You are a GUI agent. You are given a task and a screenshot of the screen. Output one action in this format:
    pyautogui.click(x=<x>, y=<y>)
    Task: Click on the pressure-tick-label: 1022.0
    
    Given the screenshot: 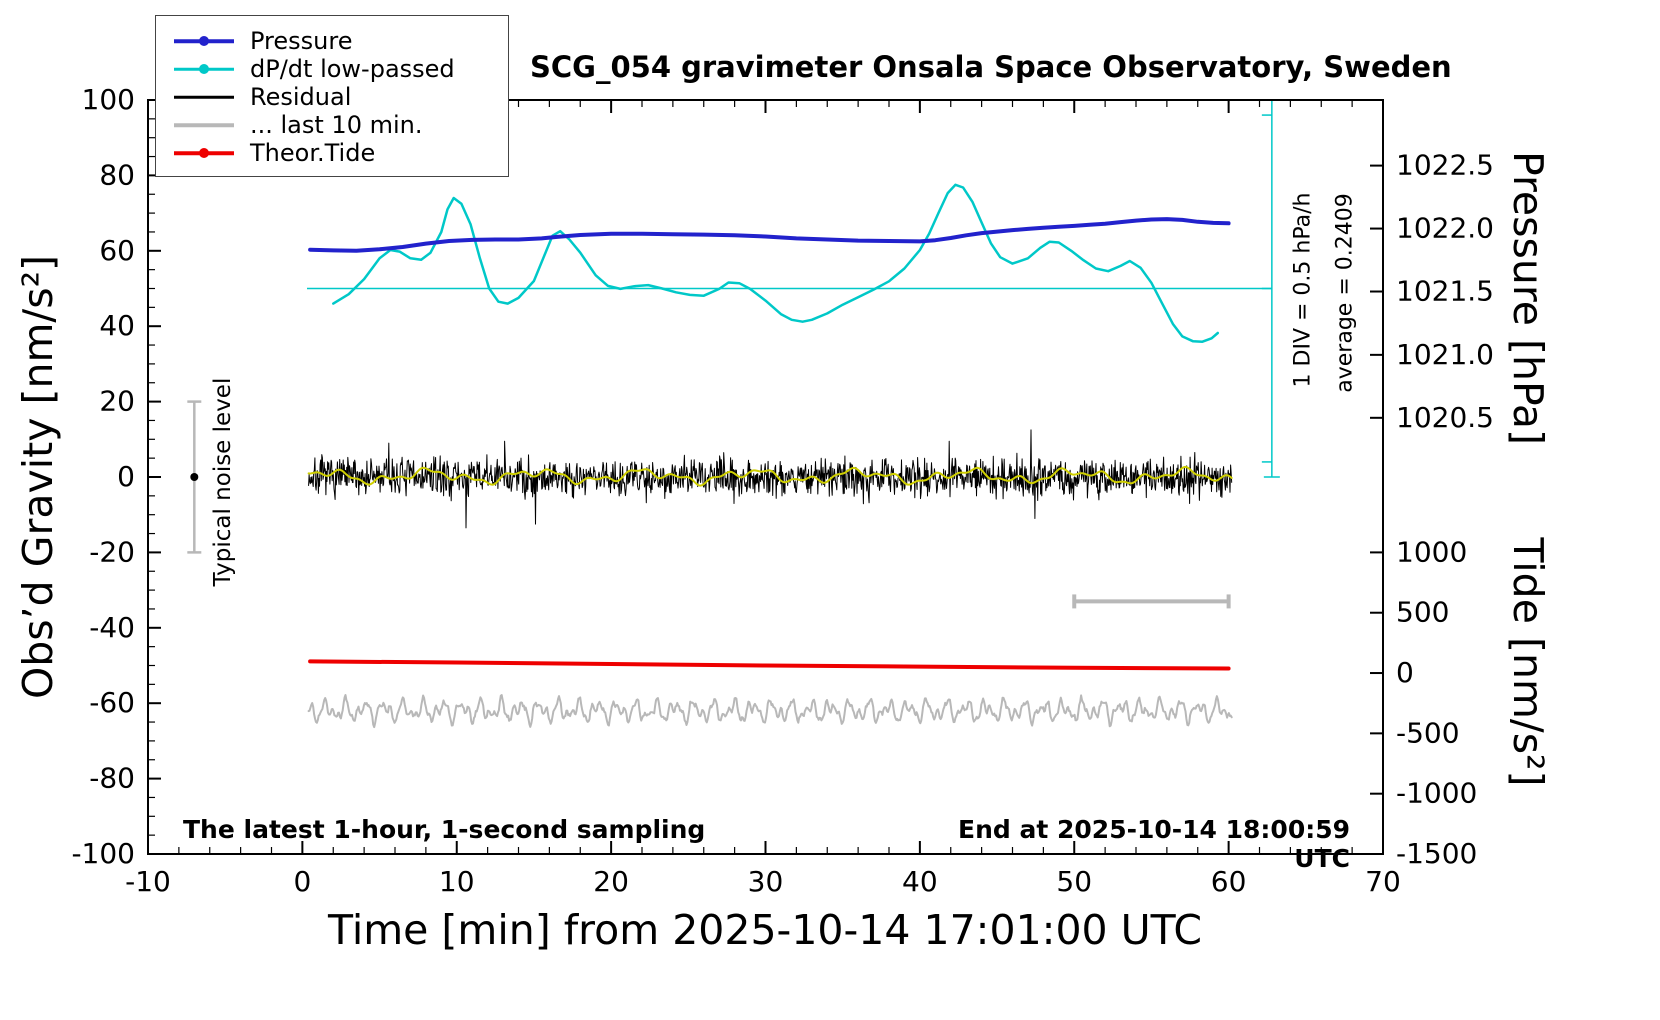 What is the action you would take?
    pyautogui.click(x=1445, y=228)
    